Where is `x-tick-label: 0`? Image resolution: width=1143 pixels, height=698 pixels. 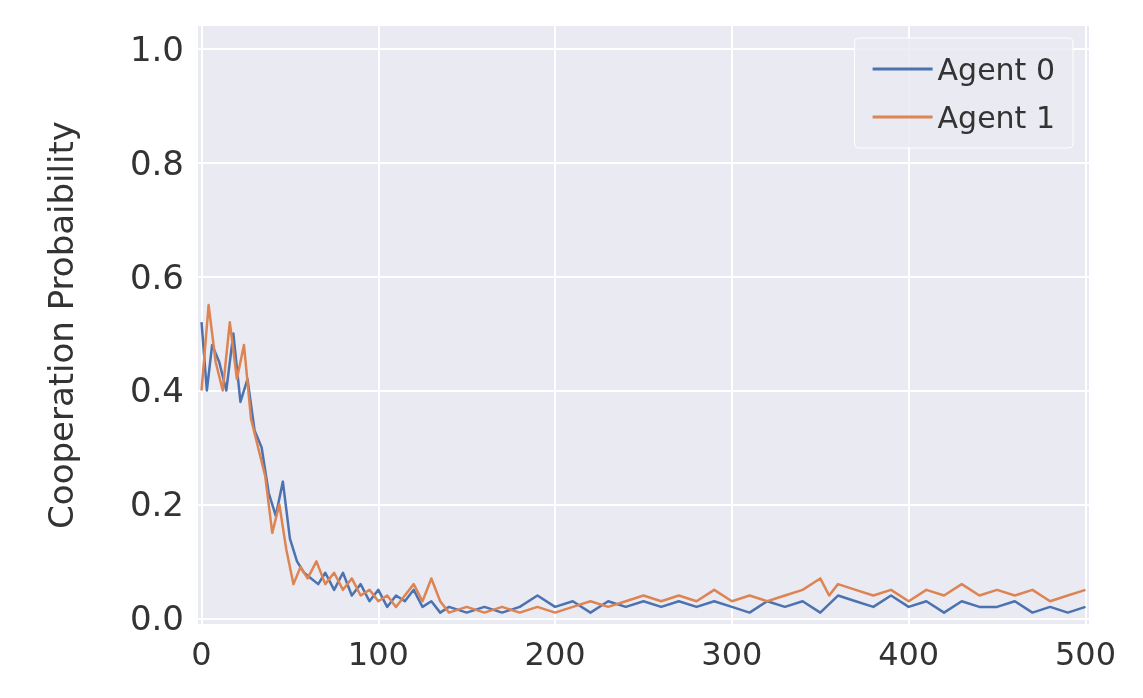 x-tick-label: 0 is located at coordinates (201, 654).